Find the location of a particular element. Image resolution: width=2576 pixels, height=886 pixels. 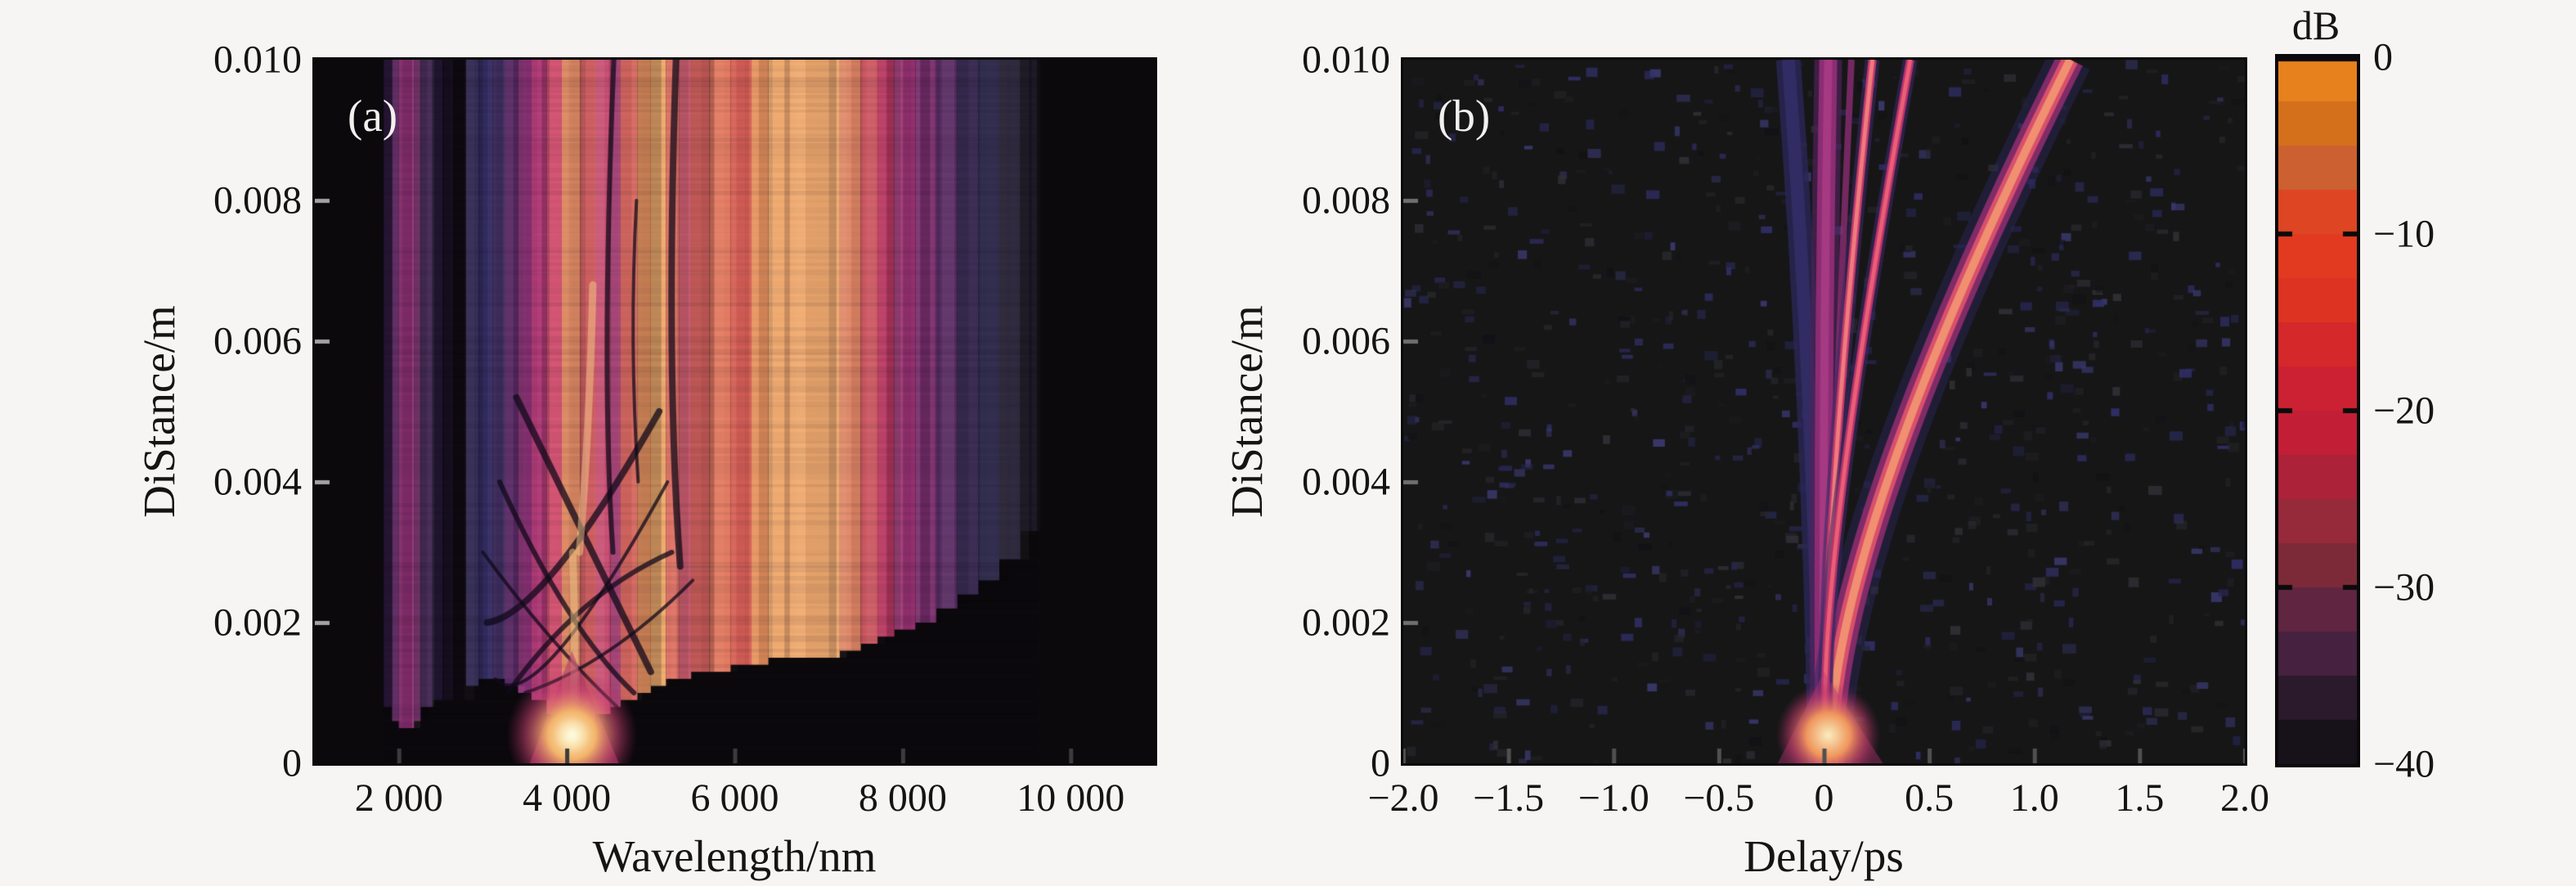

panel-a-x-tick-label: 6 000 is located at coordinates (735, 798).